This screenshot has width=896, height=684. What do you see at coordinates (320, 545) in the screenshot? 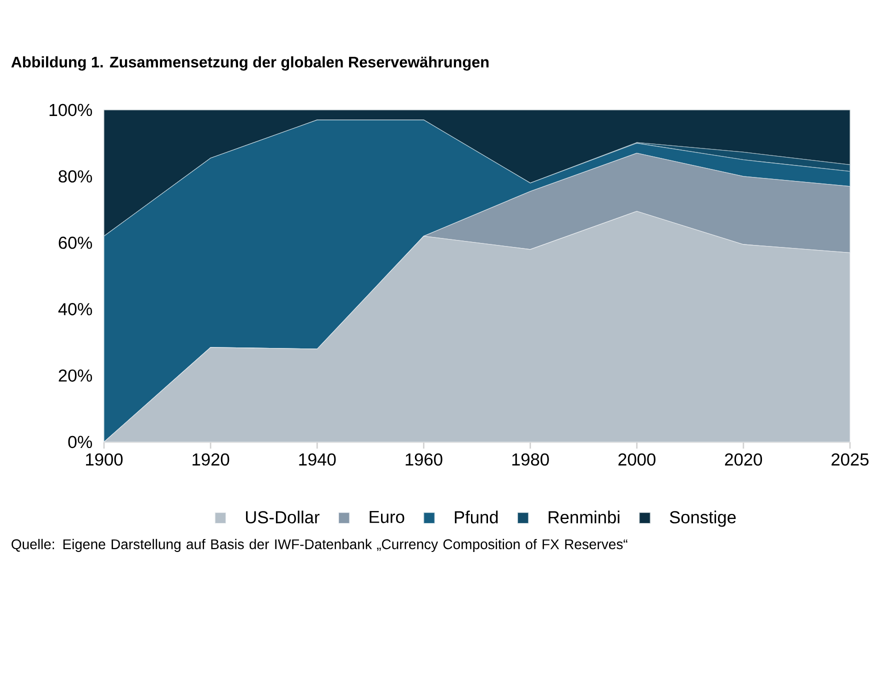
I see `source-note: Quelle: Eigene Darstellung auf Basis der IWF-Datenbank „Currency Composition of FX Reserves“` at bounding box center [320, 545].